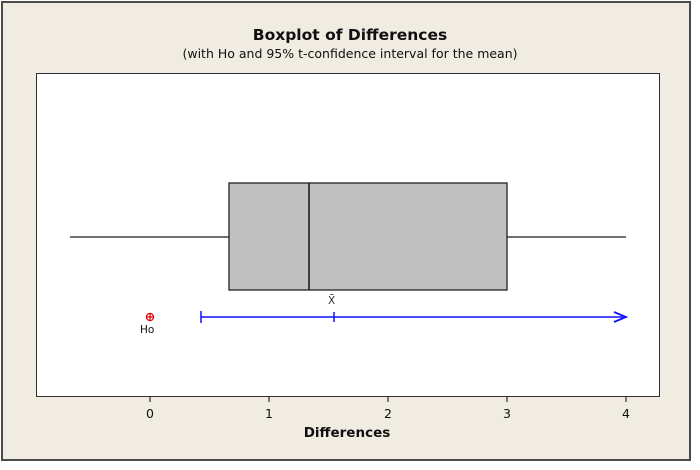 Image resolution: width=700 pixels, height=470 pixels. I want to click on x-tick-label-1: 1, so click(269, 413).